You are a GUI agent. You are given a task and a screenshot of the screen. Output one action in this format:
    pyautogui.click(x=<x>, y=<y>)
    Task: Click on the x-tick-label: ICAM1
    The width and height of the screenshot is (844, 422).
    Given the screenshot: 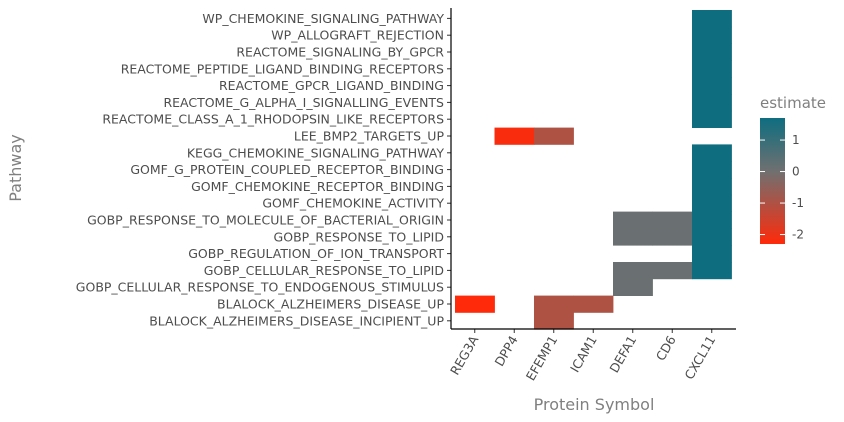 What is the action you would take?
    pyautogui.click(x=583, y=354)
    